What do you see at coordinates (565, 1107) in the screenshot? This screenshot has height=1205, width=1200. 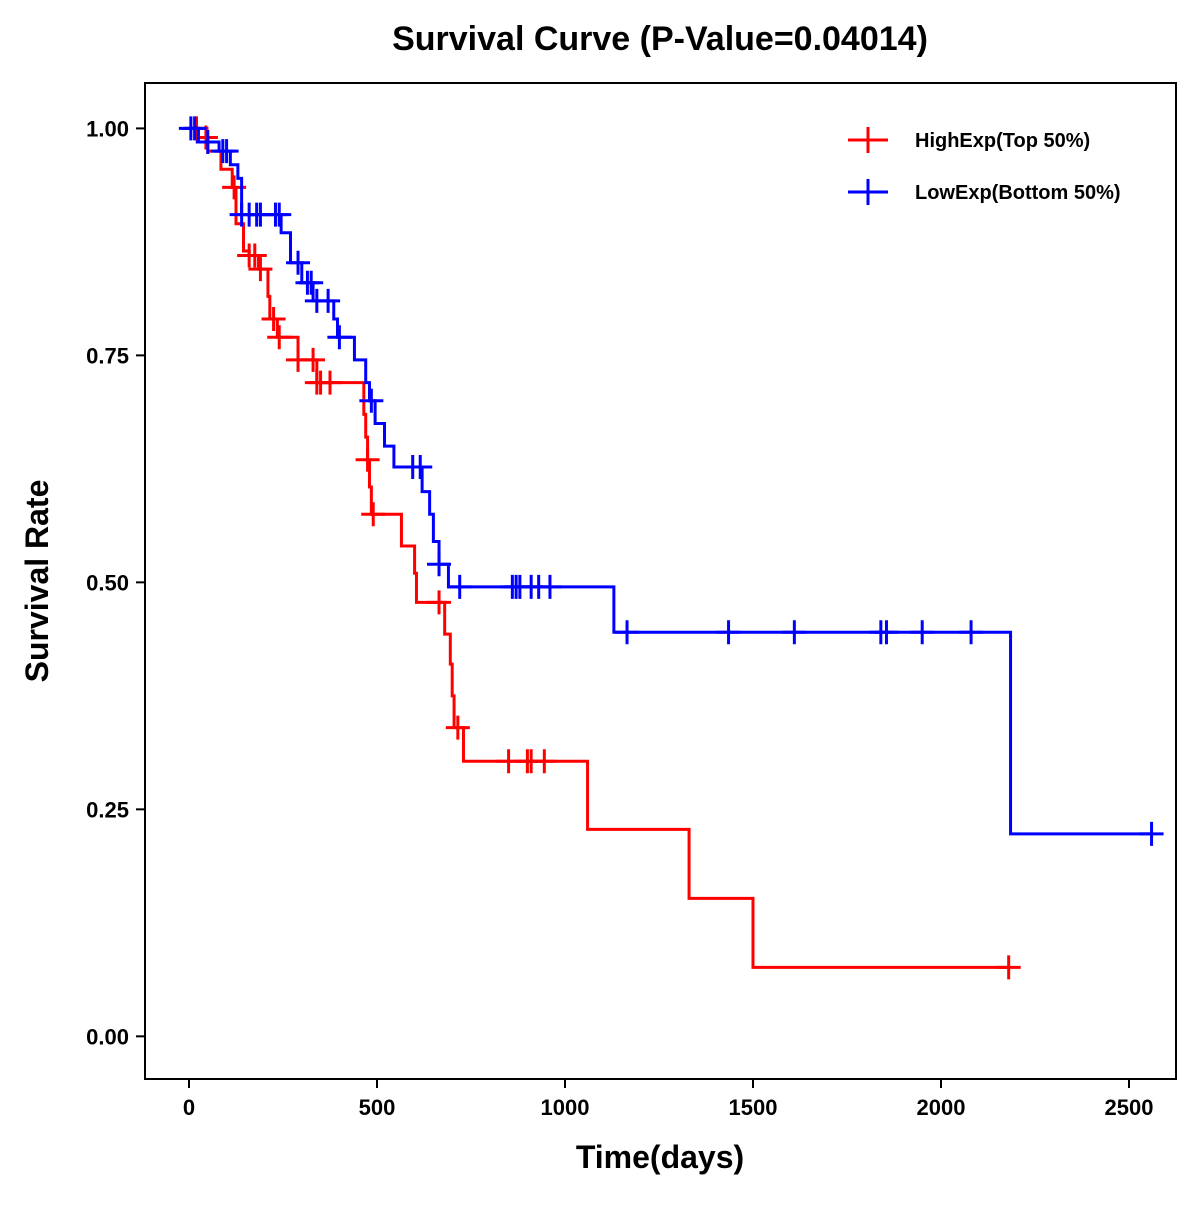 I see `x-tick-label: 1000` at bounding box center [565, 1107].